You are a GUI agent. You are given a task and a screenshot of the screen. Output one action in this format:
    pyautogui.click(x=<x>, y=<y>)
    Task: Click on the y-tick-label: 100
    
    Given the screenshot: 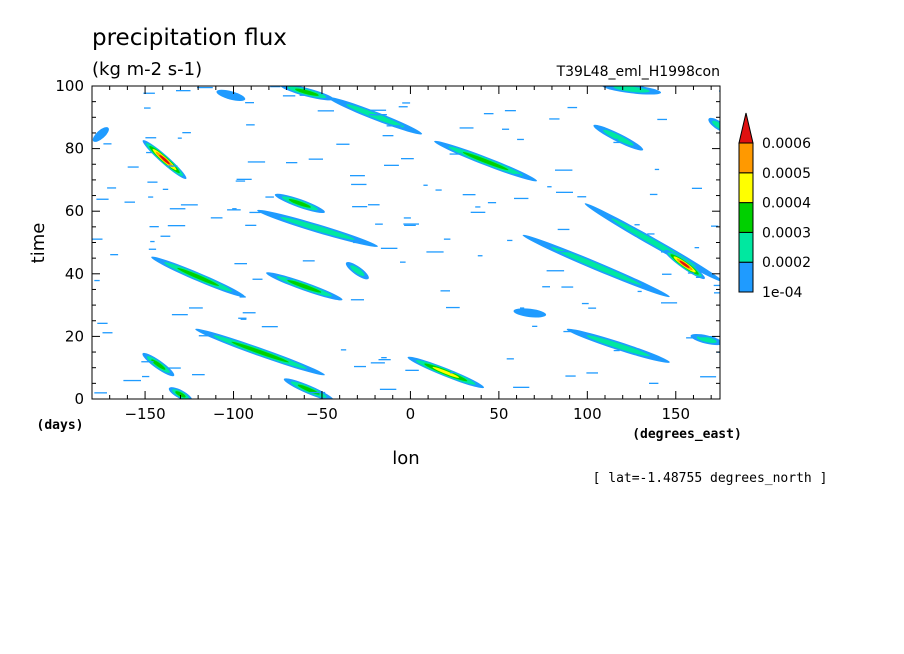 What is the action you would take?
    pyautogui.click(x=69, y=86)
    